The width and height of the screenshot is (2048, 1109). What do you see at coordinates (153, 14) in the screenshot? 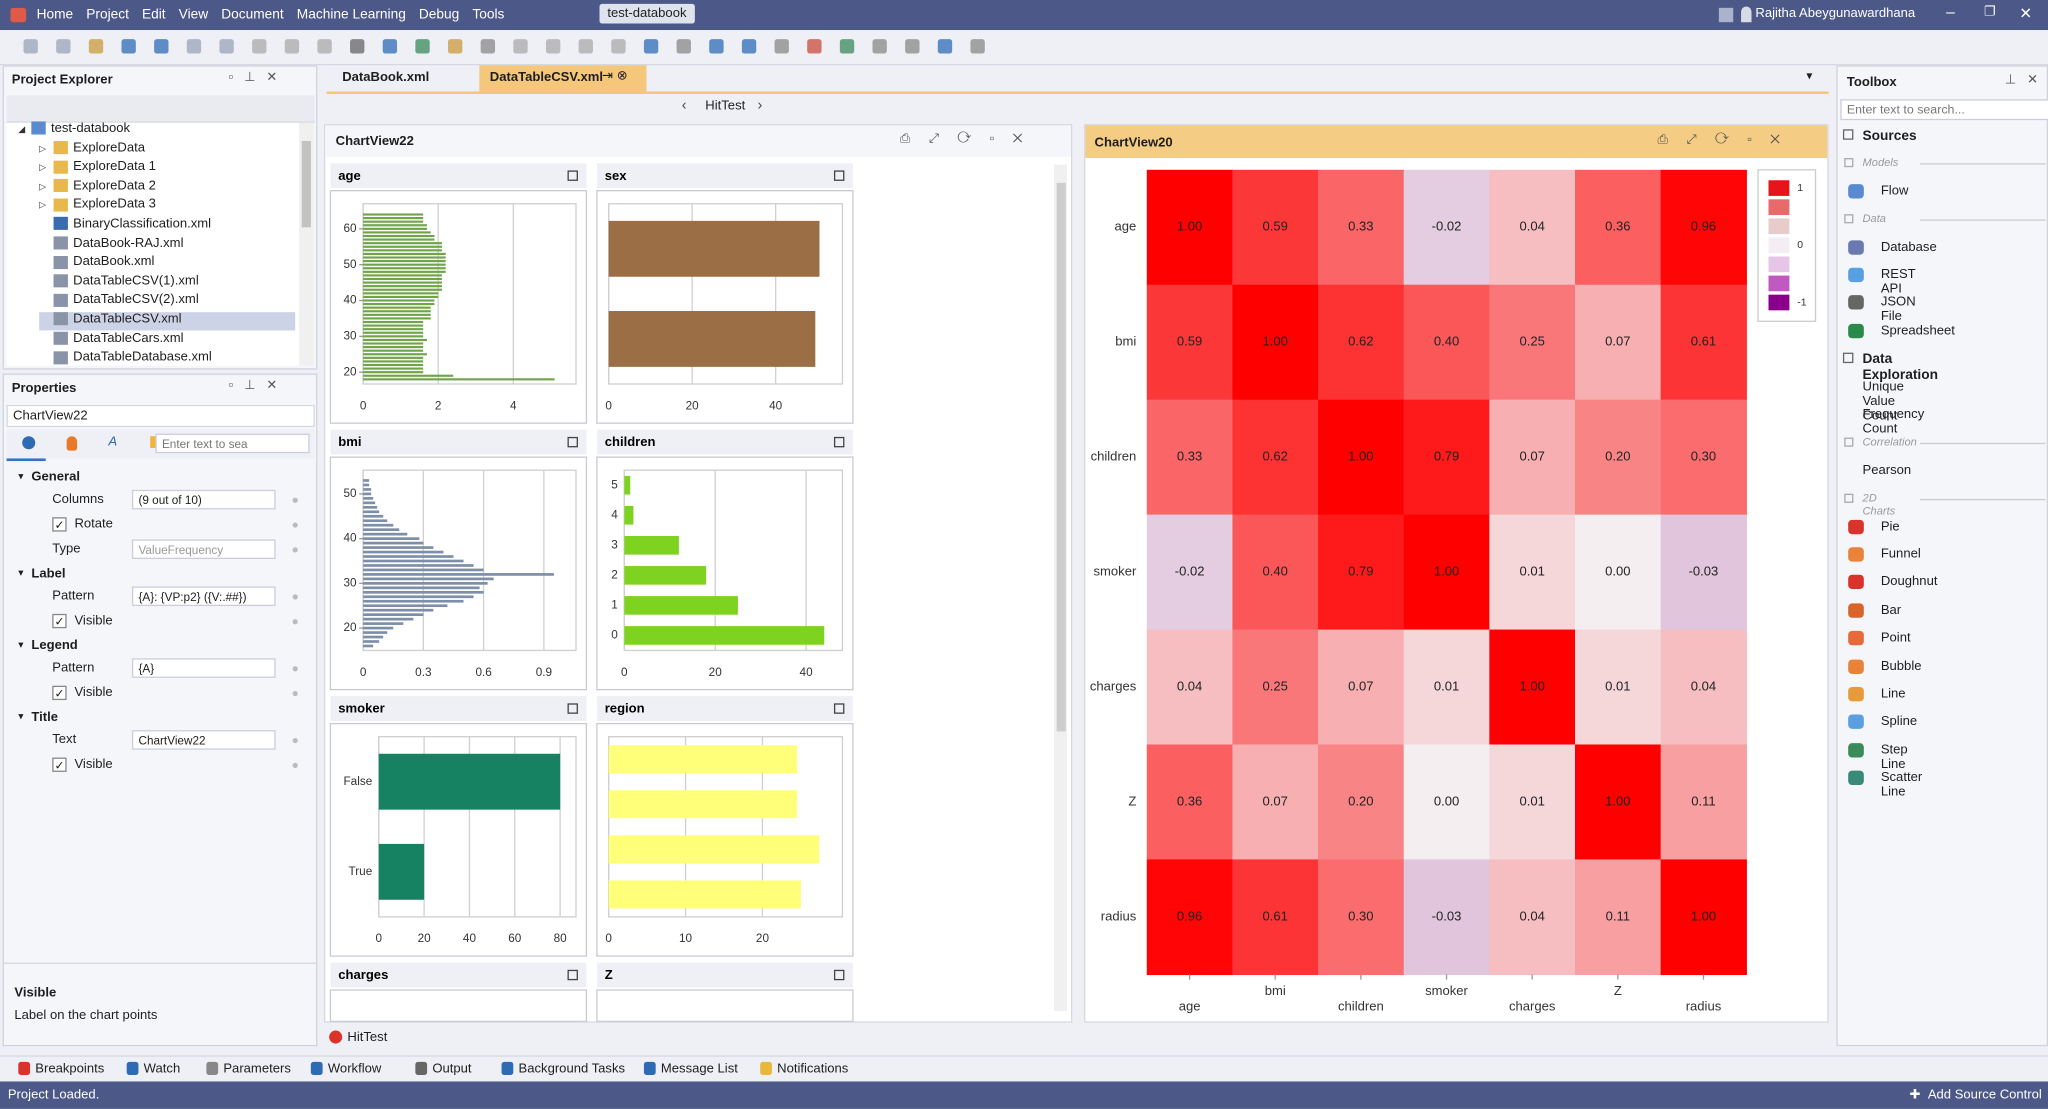
I see `menu-item: Edit` at bounding box center [153, 14].